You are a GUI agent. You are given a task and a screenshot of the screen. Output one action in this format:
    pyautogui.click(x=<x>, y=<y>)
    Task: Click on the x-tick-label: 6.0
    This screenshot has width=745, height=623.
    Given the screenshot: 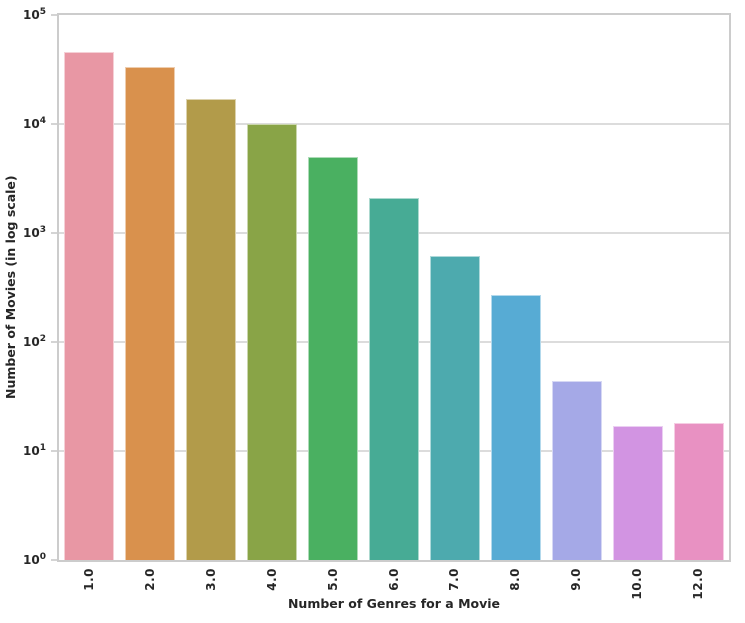 What is the action you would take?
    pyautogui.click(x=393, y=579)
    